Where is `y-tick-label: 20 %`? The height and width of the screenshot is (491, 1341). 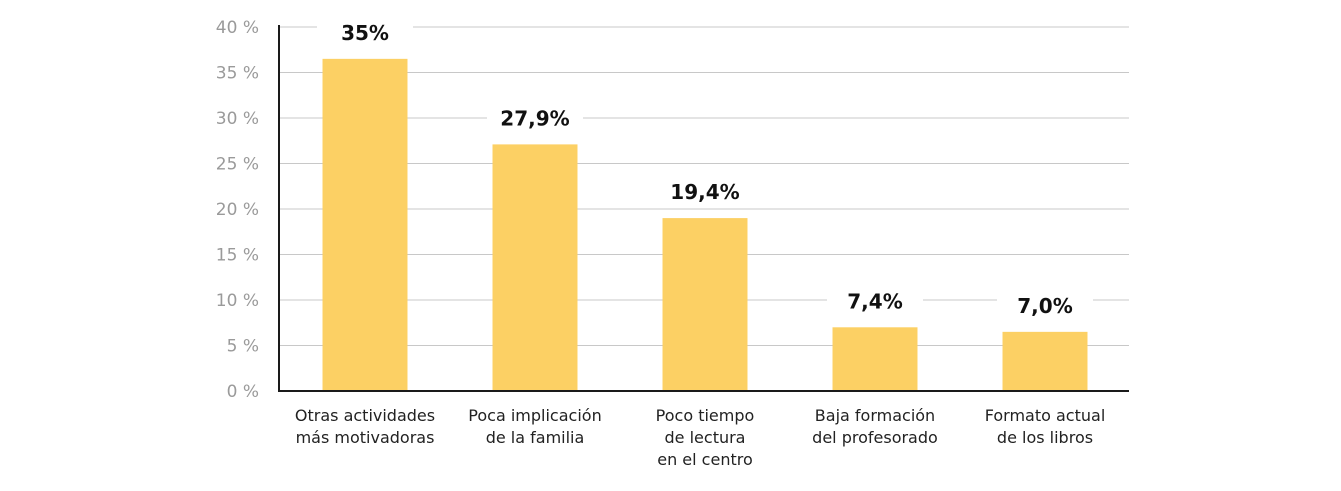
y-tick-label: 20 % is located at coordinates (237, 210).